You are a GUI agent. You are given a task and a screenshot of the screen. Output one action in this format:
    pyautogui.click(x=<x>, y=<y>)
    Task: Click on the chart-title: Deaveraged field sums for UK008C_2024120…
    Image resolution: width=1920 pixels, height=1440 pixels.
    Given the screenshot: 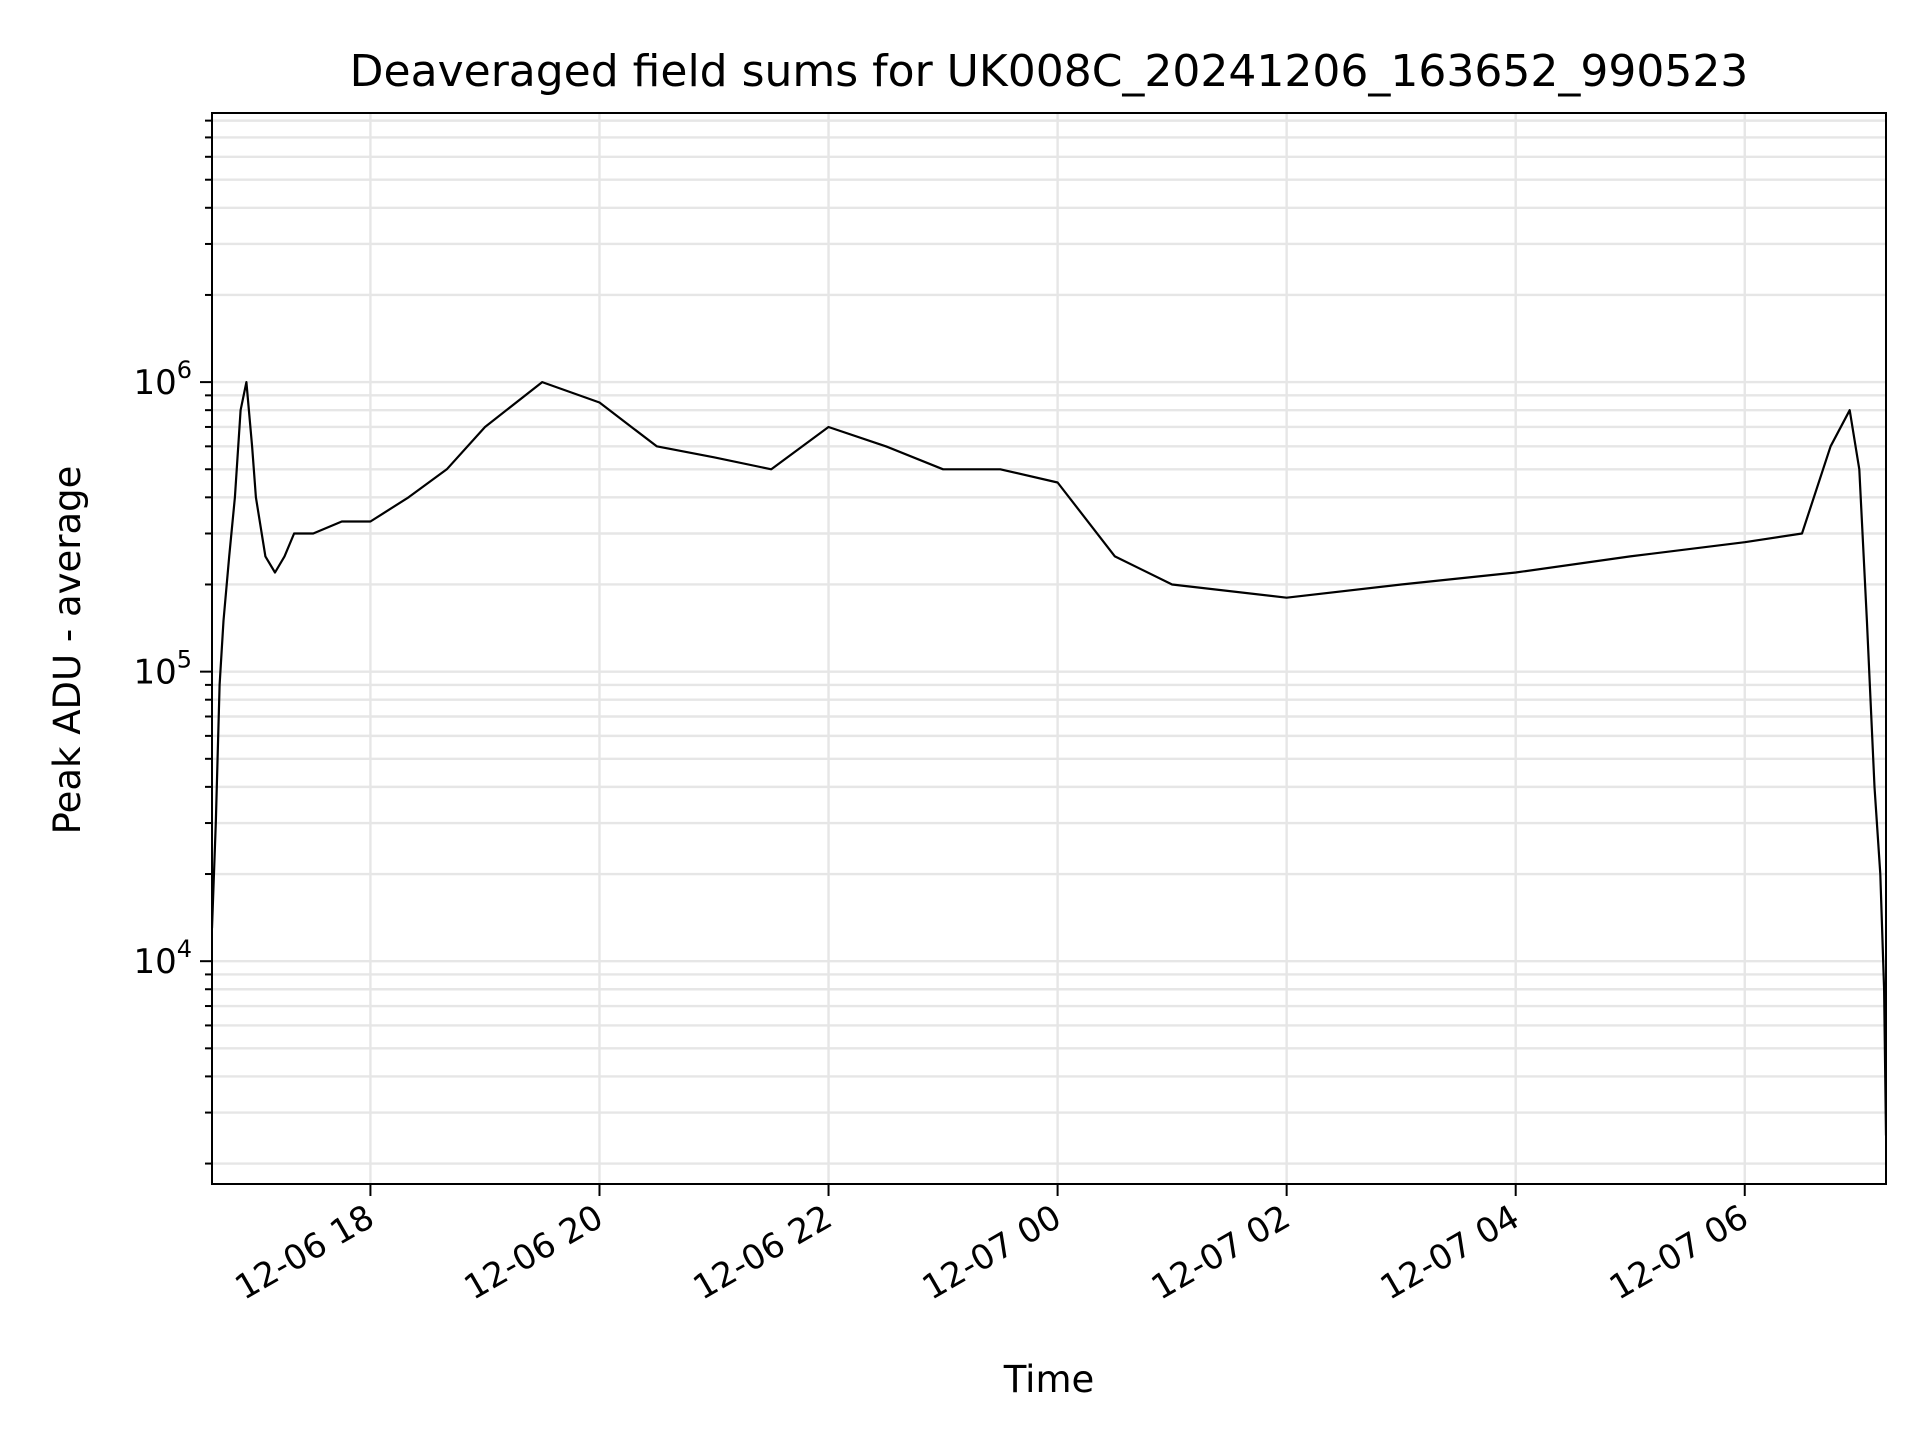 What is the action you would take?
    pyautogui.click(x=1049, y=71)
    